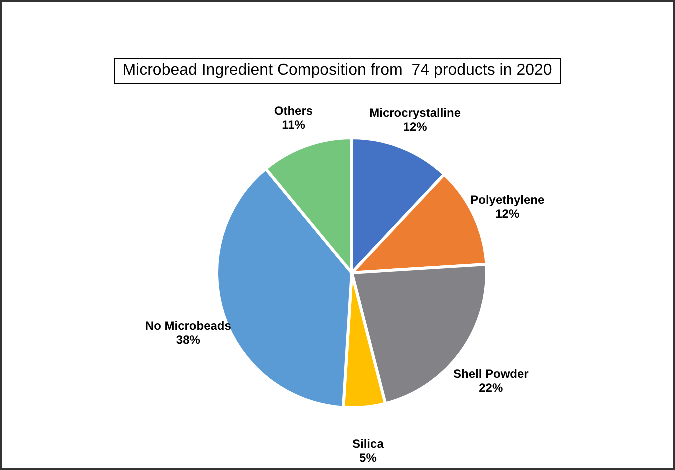  What do you see at coordinates (491, 374) in the screenshot?
I see `slice-label: Shell Powder` at bounding box center [491, 374].